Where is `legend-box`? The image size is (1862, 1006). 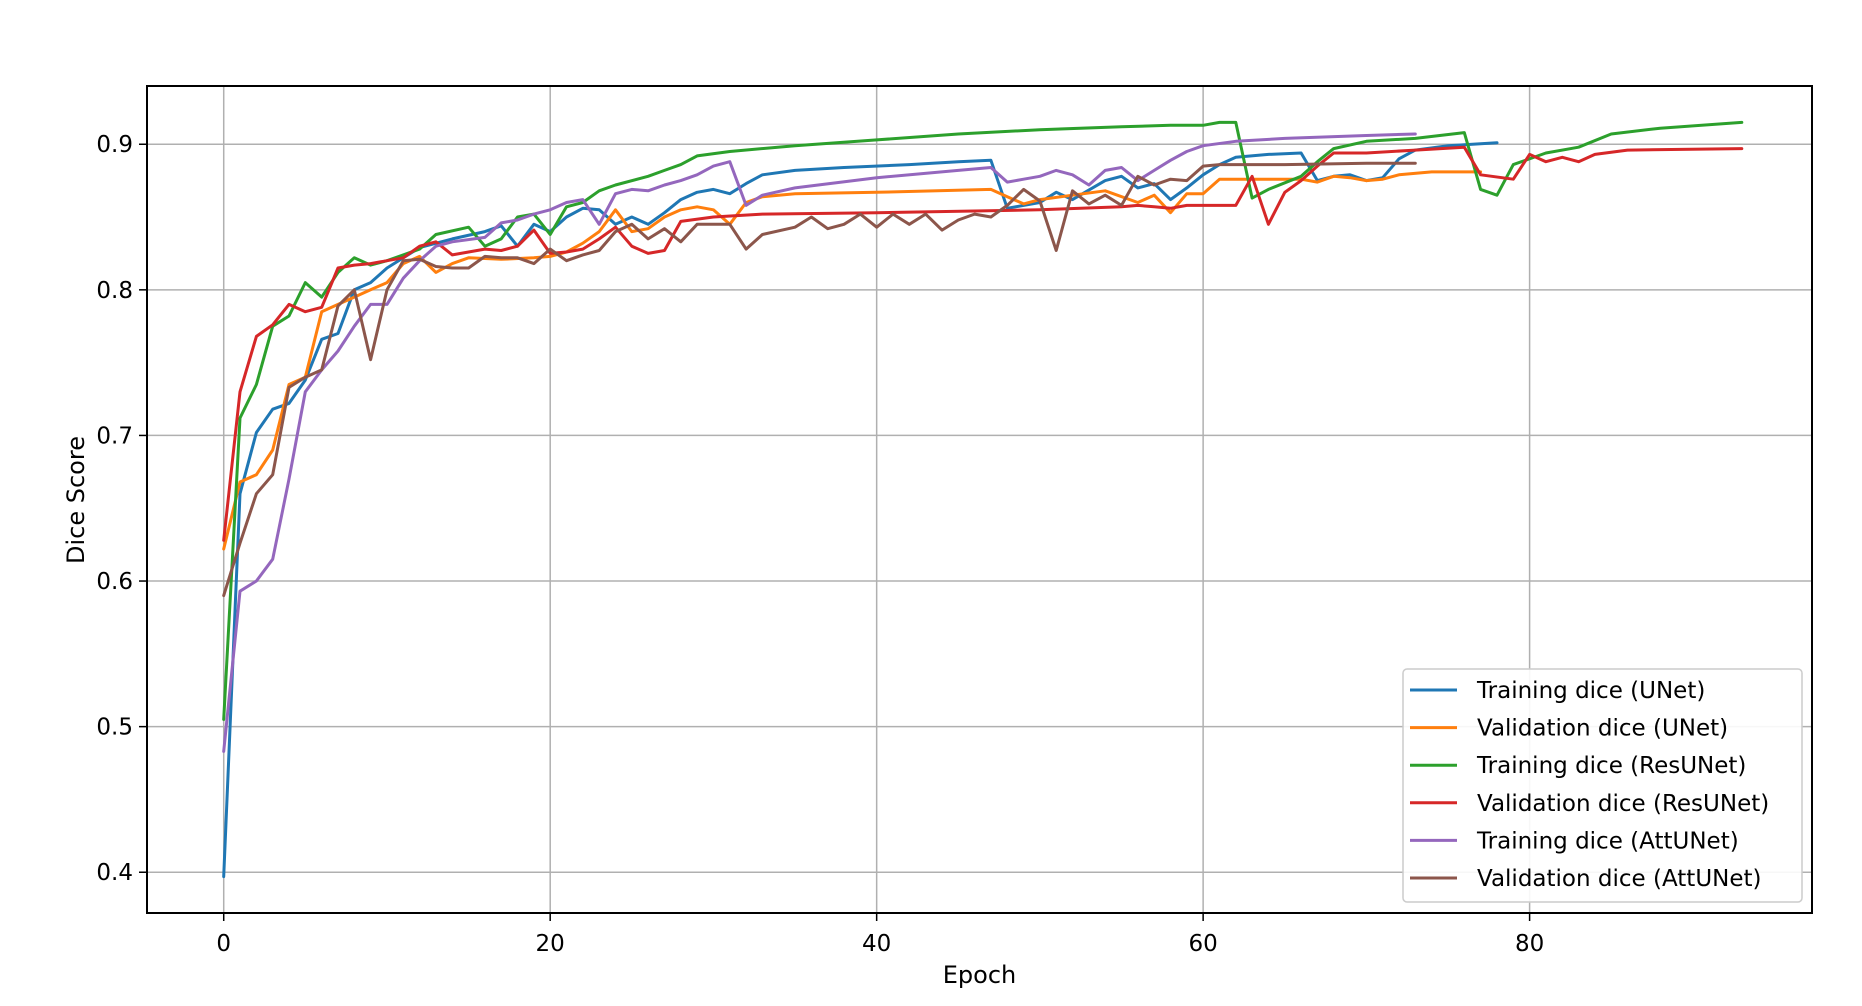
legend-box is located at coordinates (1602, 785).